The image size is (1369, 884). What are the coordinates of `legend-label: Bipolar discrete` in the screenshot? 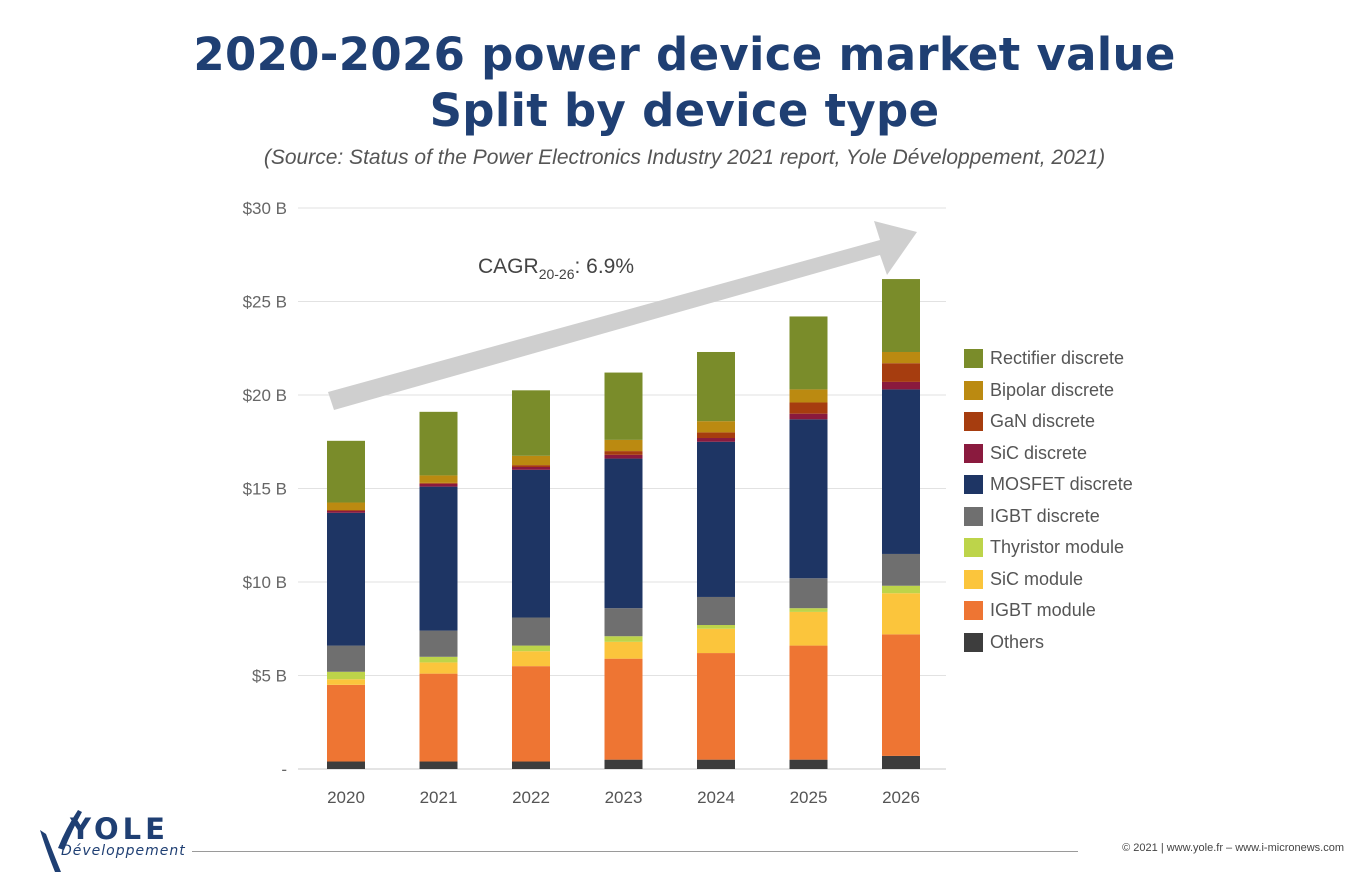 It's located at (1052, 389).